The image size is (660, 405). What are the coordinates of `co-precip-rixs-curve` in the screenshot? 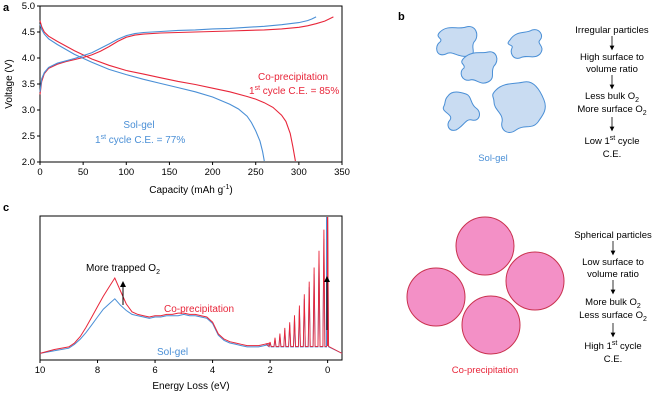 It's located at (155, 315).